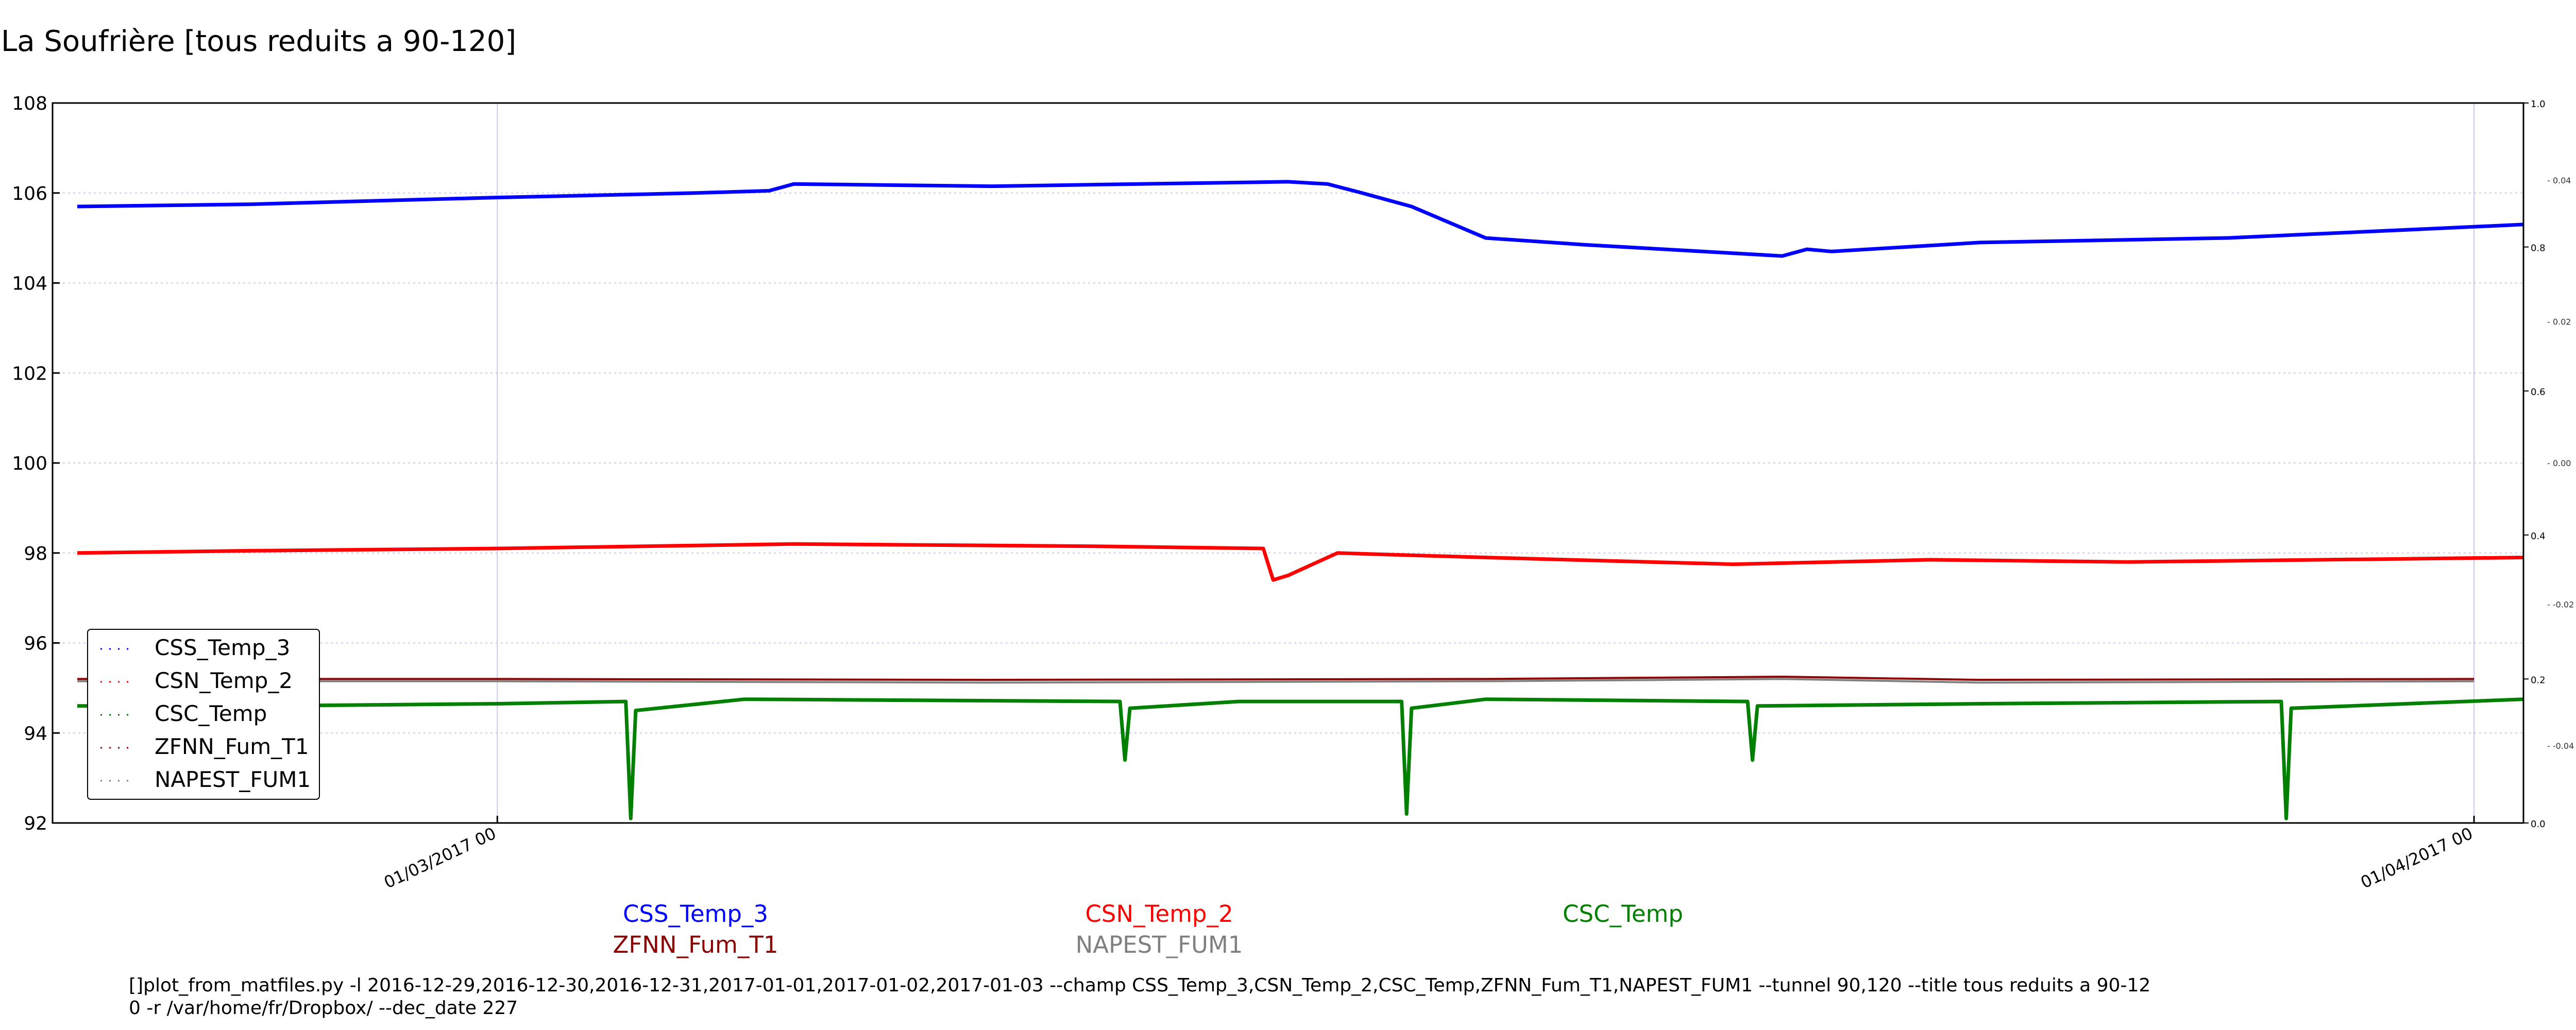 The image size is (2576, 1030). I want to click on y-tick-label: 96, so click(35, 644).